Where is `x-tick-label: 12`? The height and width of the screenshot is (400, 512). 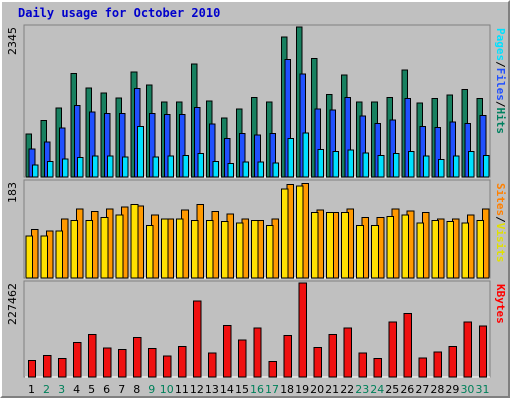 x-tick-label: 12 is located at coordinates (197, 389).